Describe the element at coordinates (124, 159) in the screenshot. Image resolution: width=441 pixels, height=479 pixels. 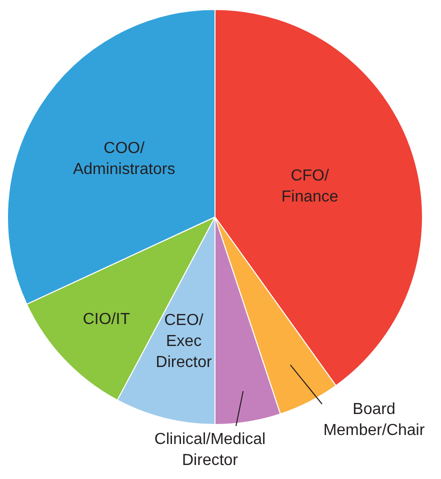
I see `slice-label: COO/Administrators` at that location.